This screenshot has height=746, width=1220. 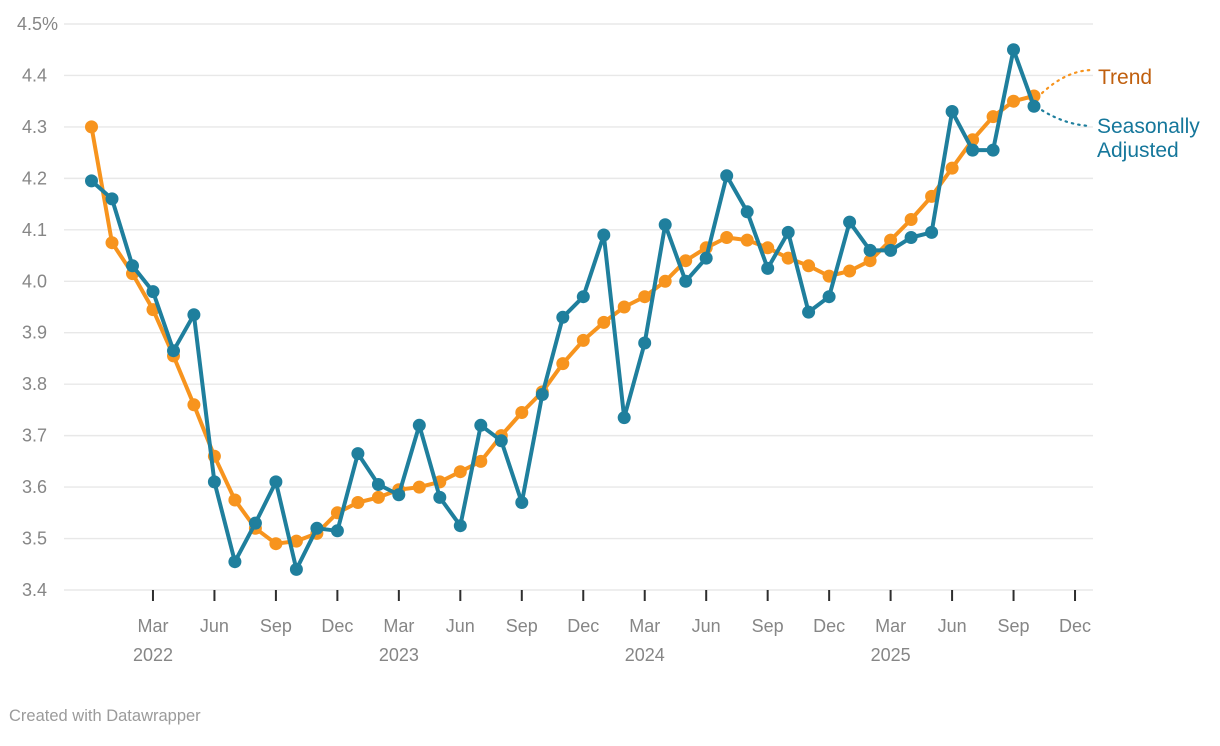 What do you see at coordinates (34, 230) in the screenshot?
I see `y-axis-label: 4.1` at bounding box center [34, 230].